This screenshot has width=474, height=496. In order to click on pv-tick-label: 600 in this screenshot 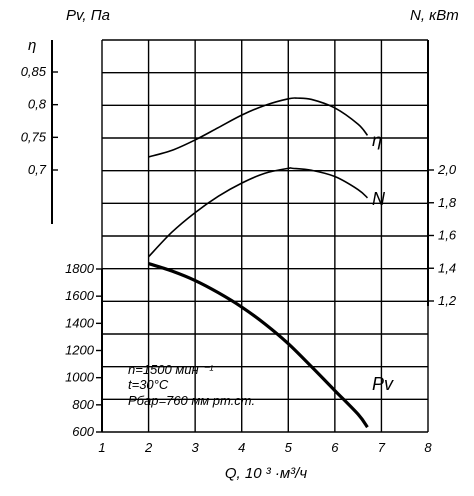, I will do `click(83, 431)`.